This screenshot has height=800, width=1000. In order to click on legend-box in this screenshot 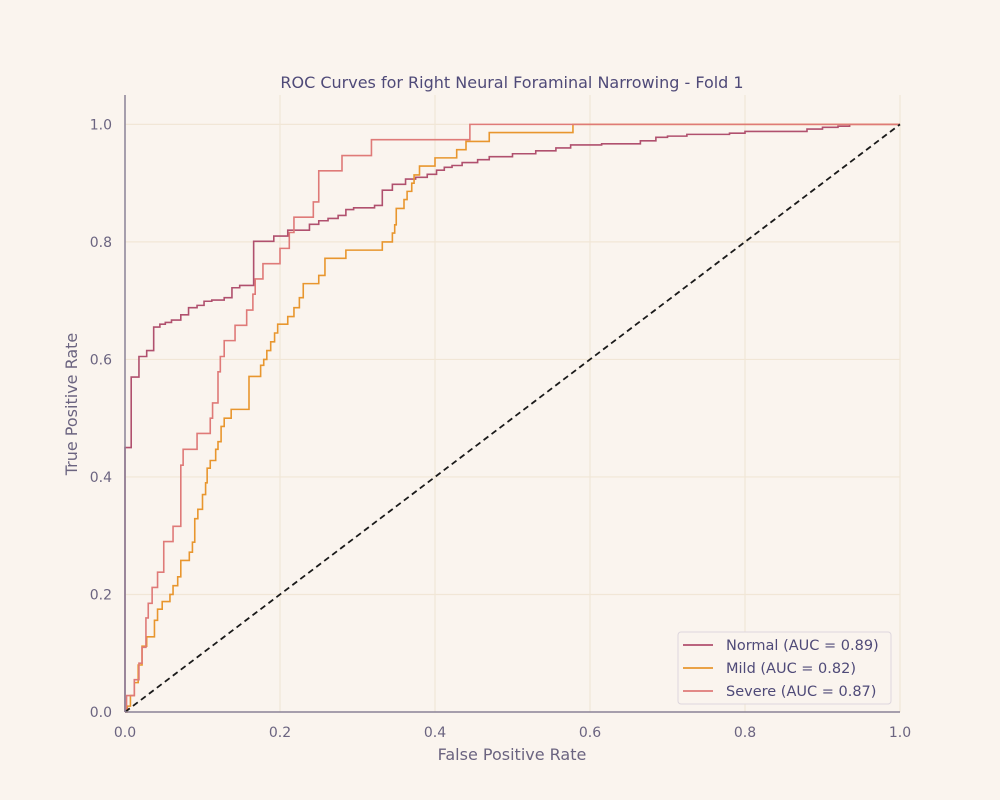, I will do `click(784, 668)`.